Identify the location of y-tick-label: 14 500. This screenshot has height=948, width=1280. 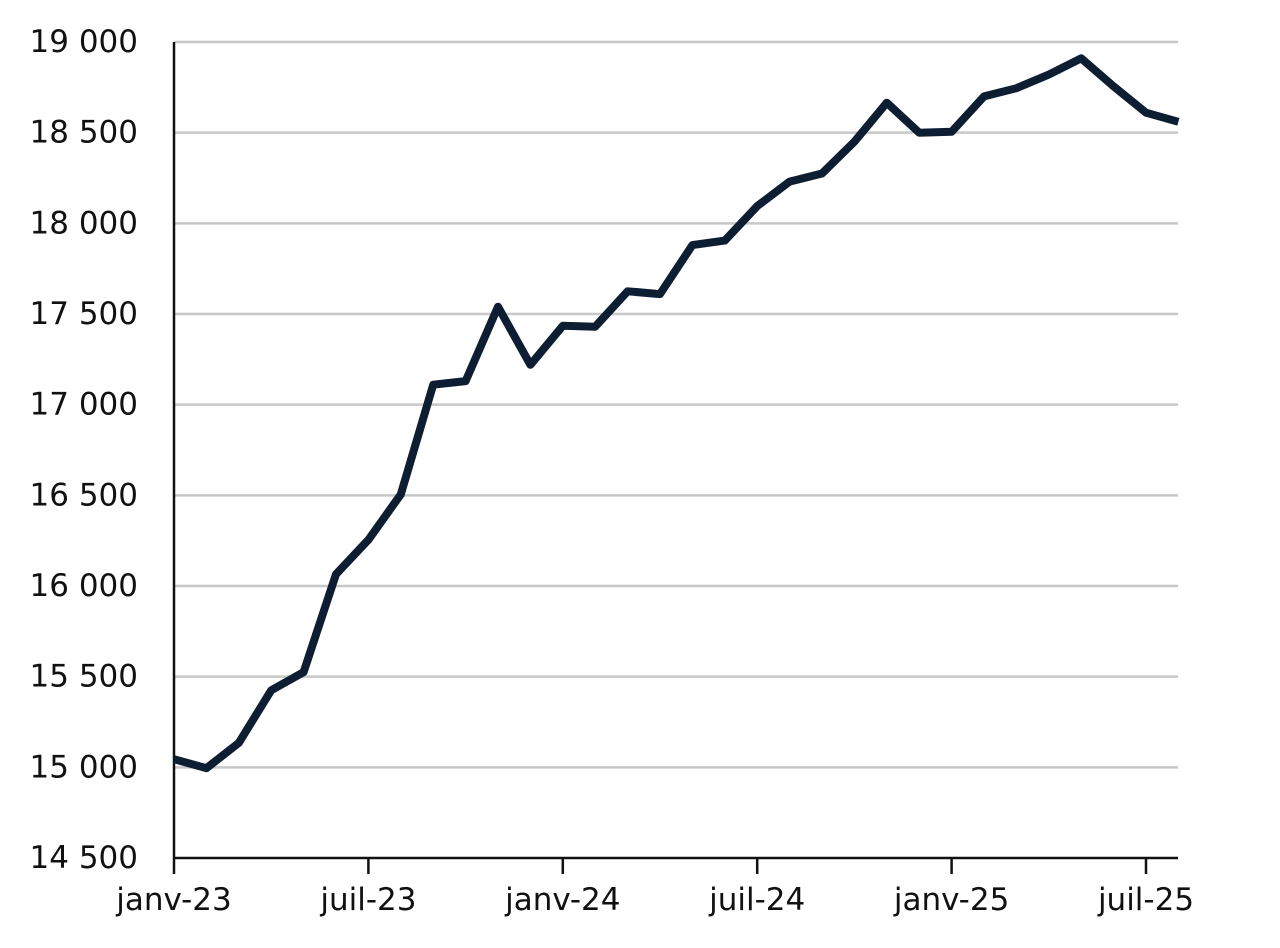
(84, 858).